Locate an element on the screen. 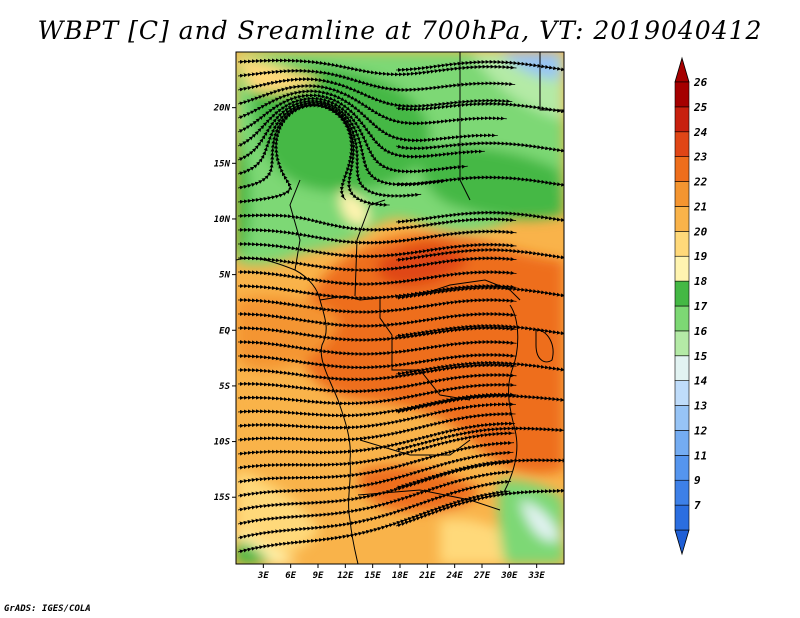 The image size is (800, 618). lon-tick-label: 27E is located at coordinates (482, 576).